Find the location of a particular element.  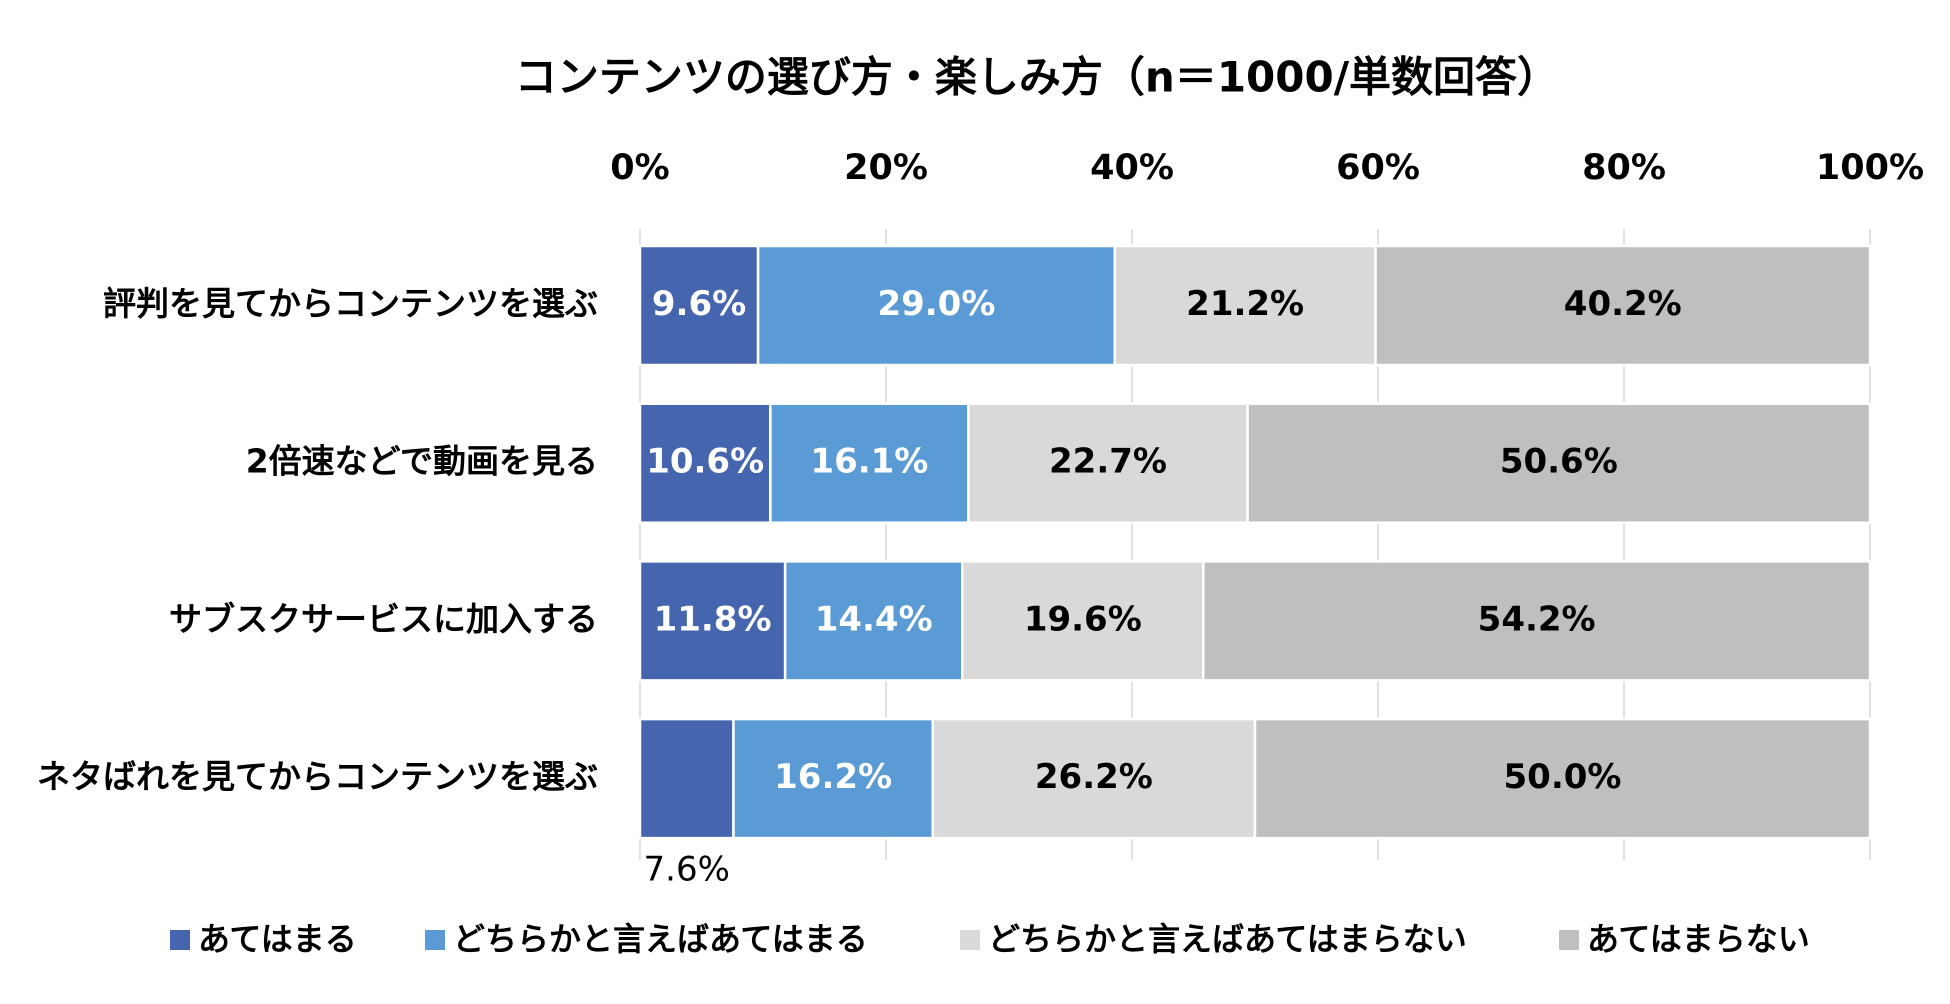

value-label: 54.2% is located at coordinates (1537, 619).